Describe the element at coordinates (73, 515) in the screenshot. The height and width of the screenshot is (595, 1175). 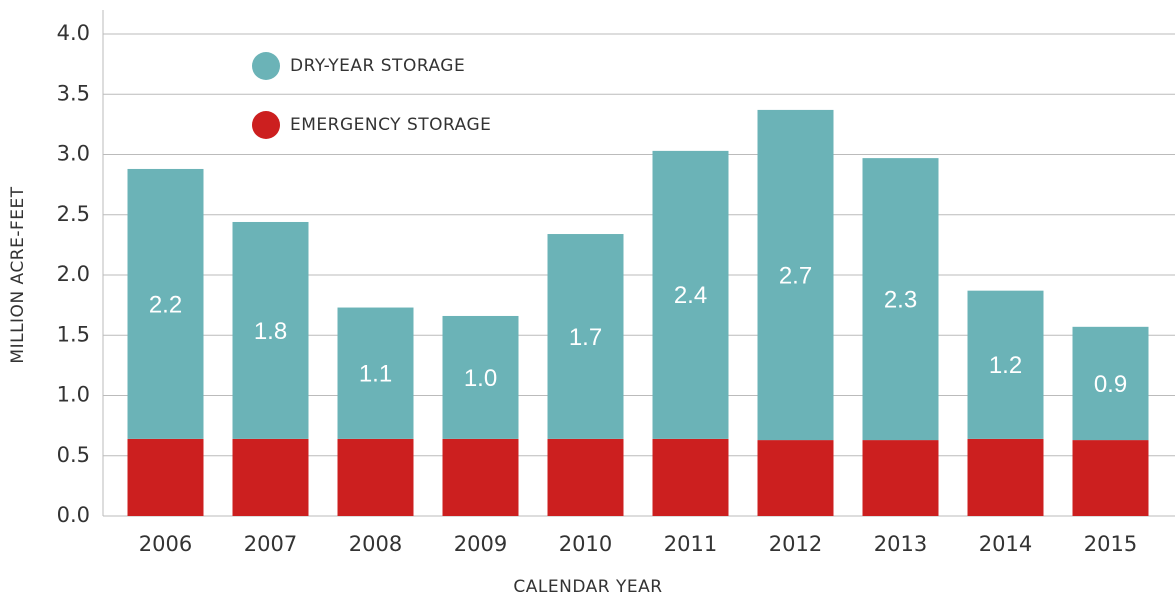
I see `y-tick-label: 0.0` at that location.